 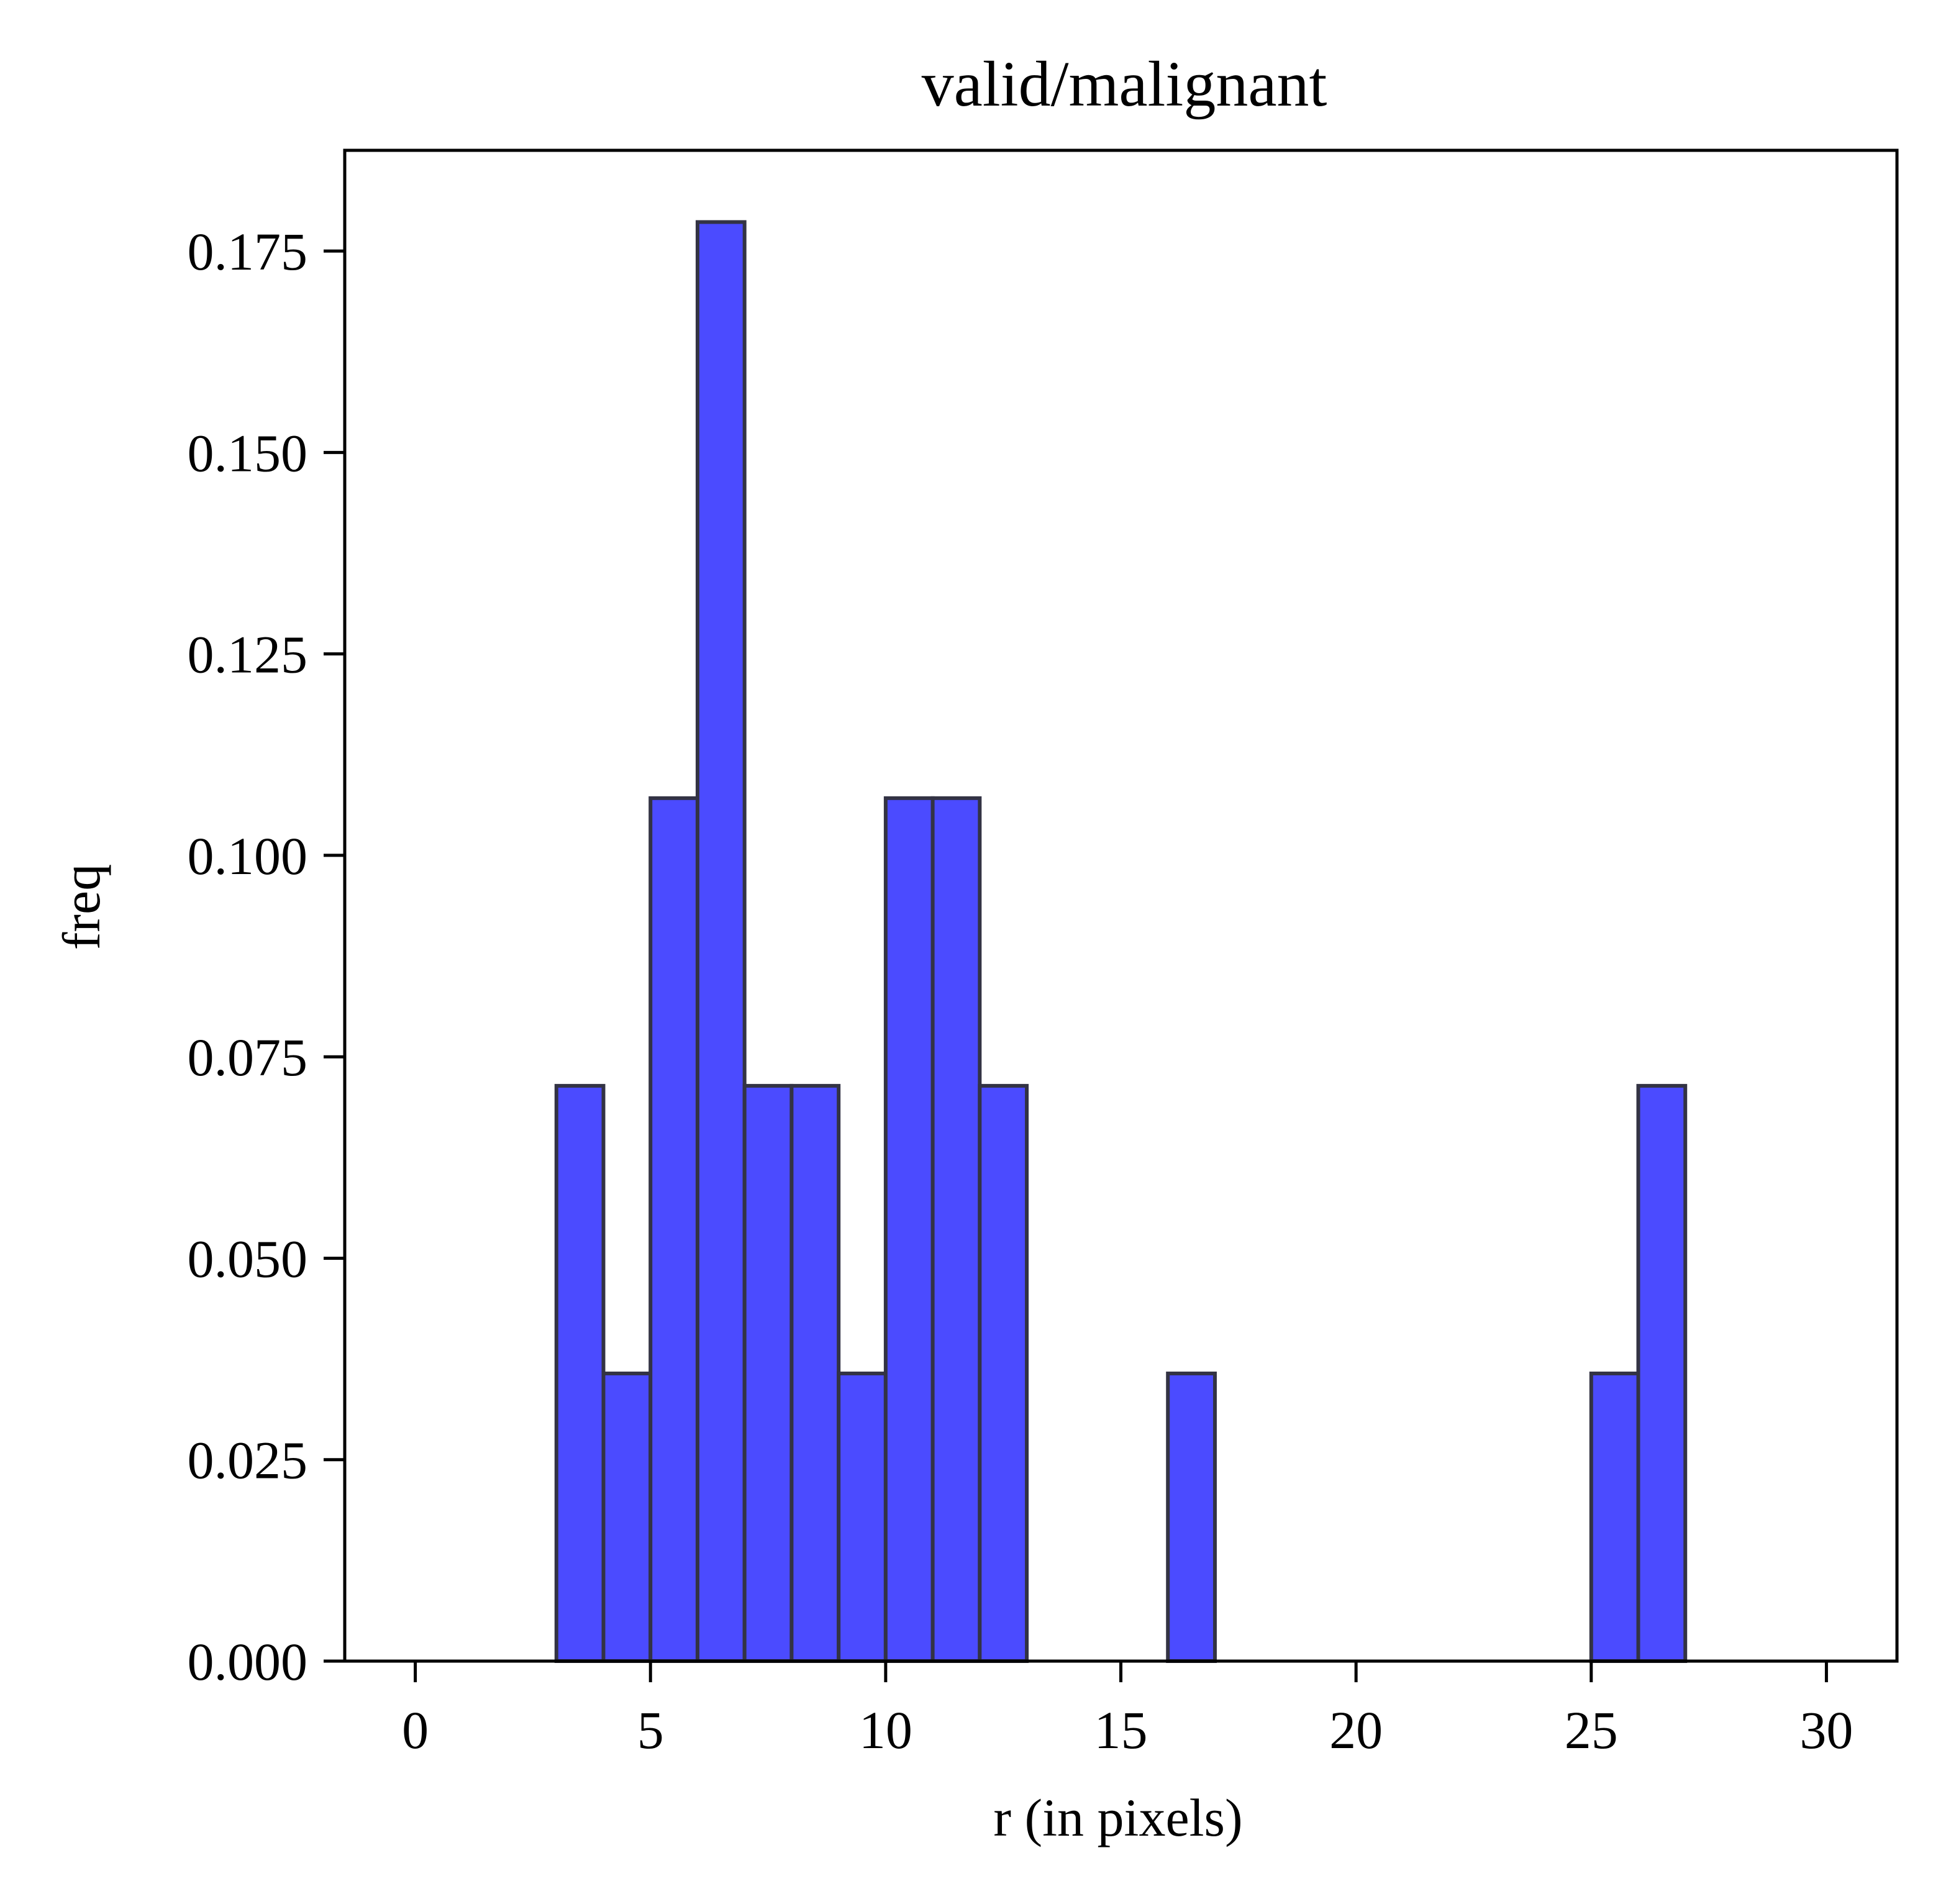 What do you see at coordinates (1591, 1730) in the screenshot?
I see `x-tick-label: 25` at bounding box center [1591, 1730].